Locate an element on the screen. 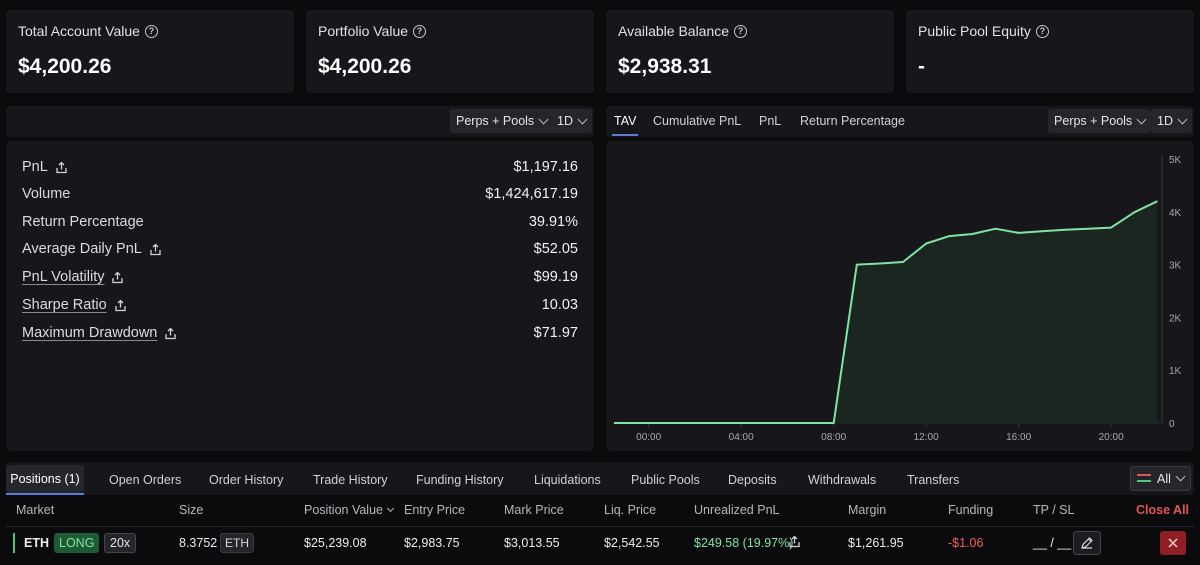 This screenshot has width=1200, height=565. metric-row-average-daily-pnl: Average Daily PnL $52.05 is located at coordinates (300, 249).